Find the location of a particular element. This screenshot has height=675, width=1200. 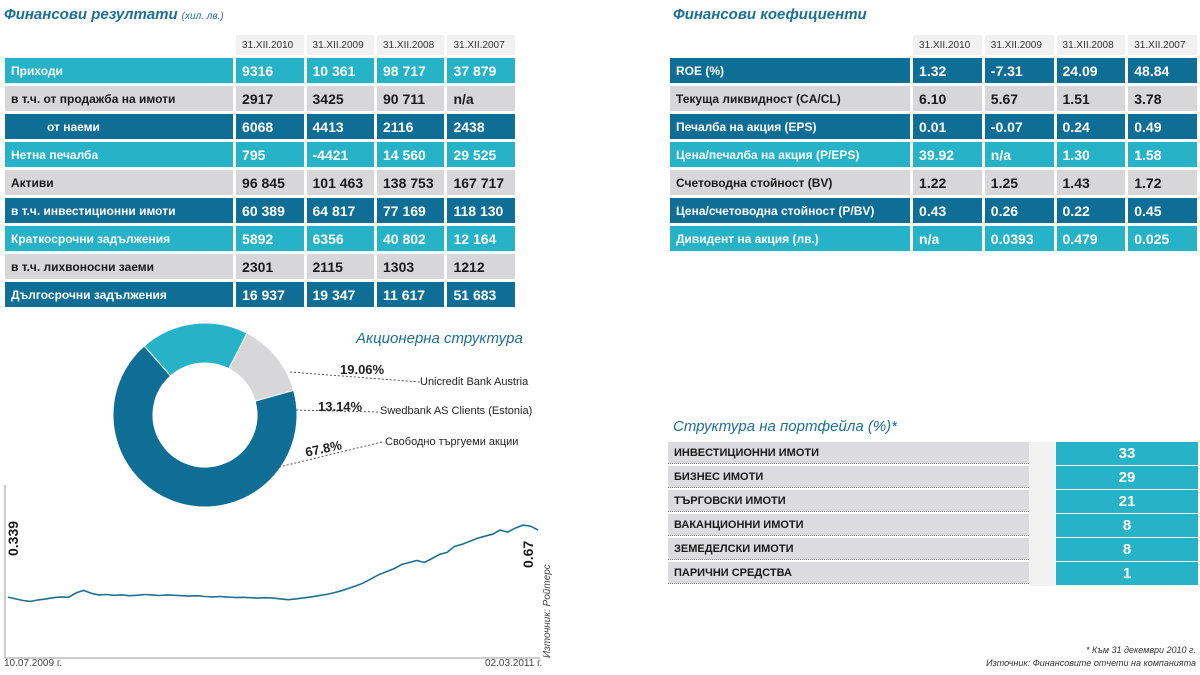

row-value: 14 560 is located at coordinates (411, 154).